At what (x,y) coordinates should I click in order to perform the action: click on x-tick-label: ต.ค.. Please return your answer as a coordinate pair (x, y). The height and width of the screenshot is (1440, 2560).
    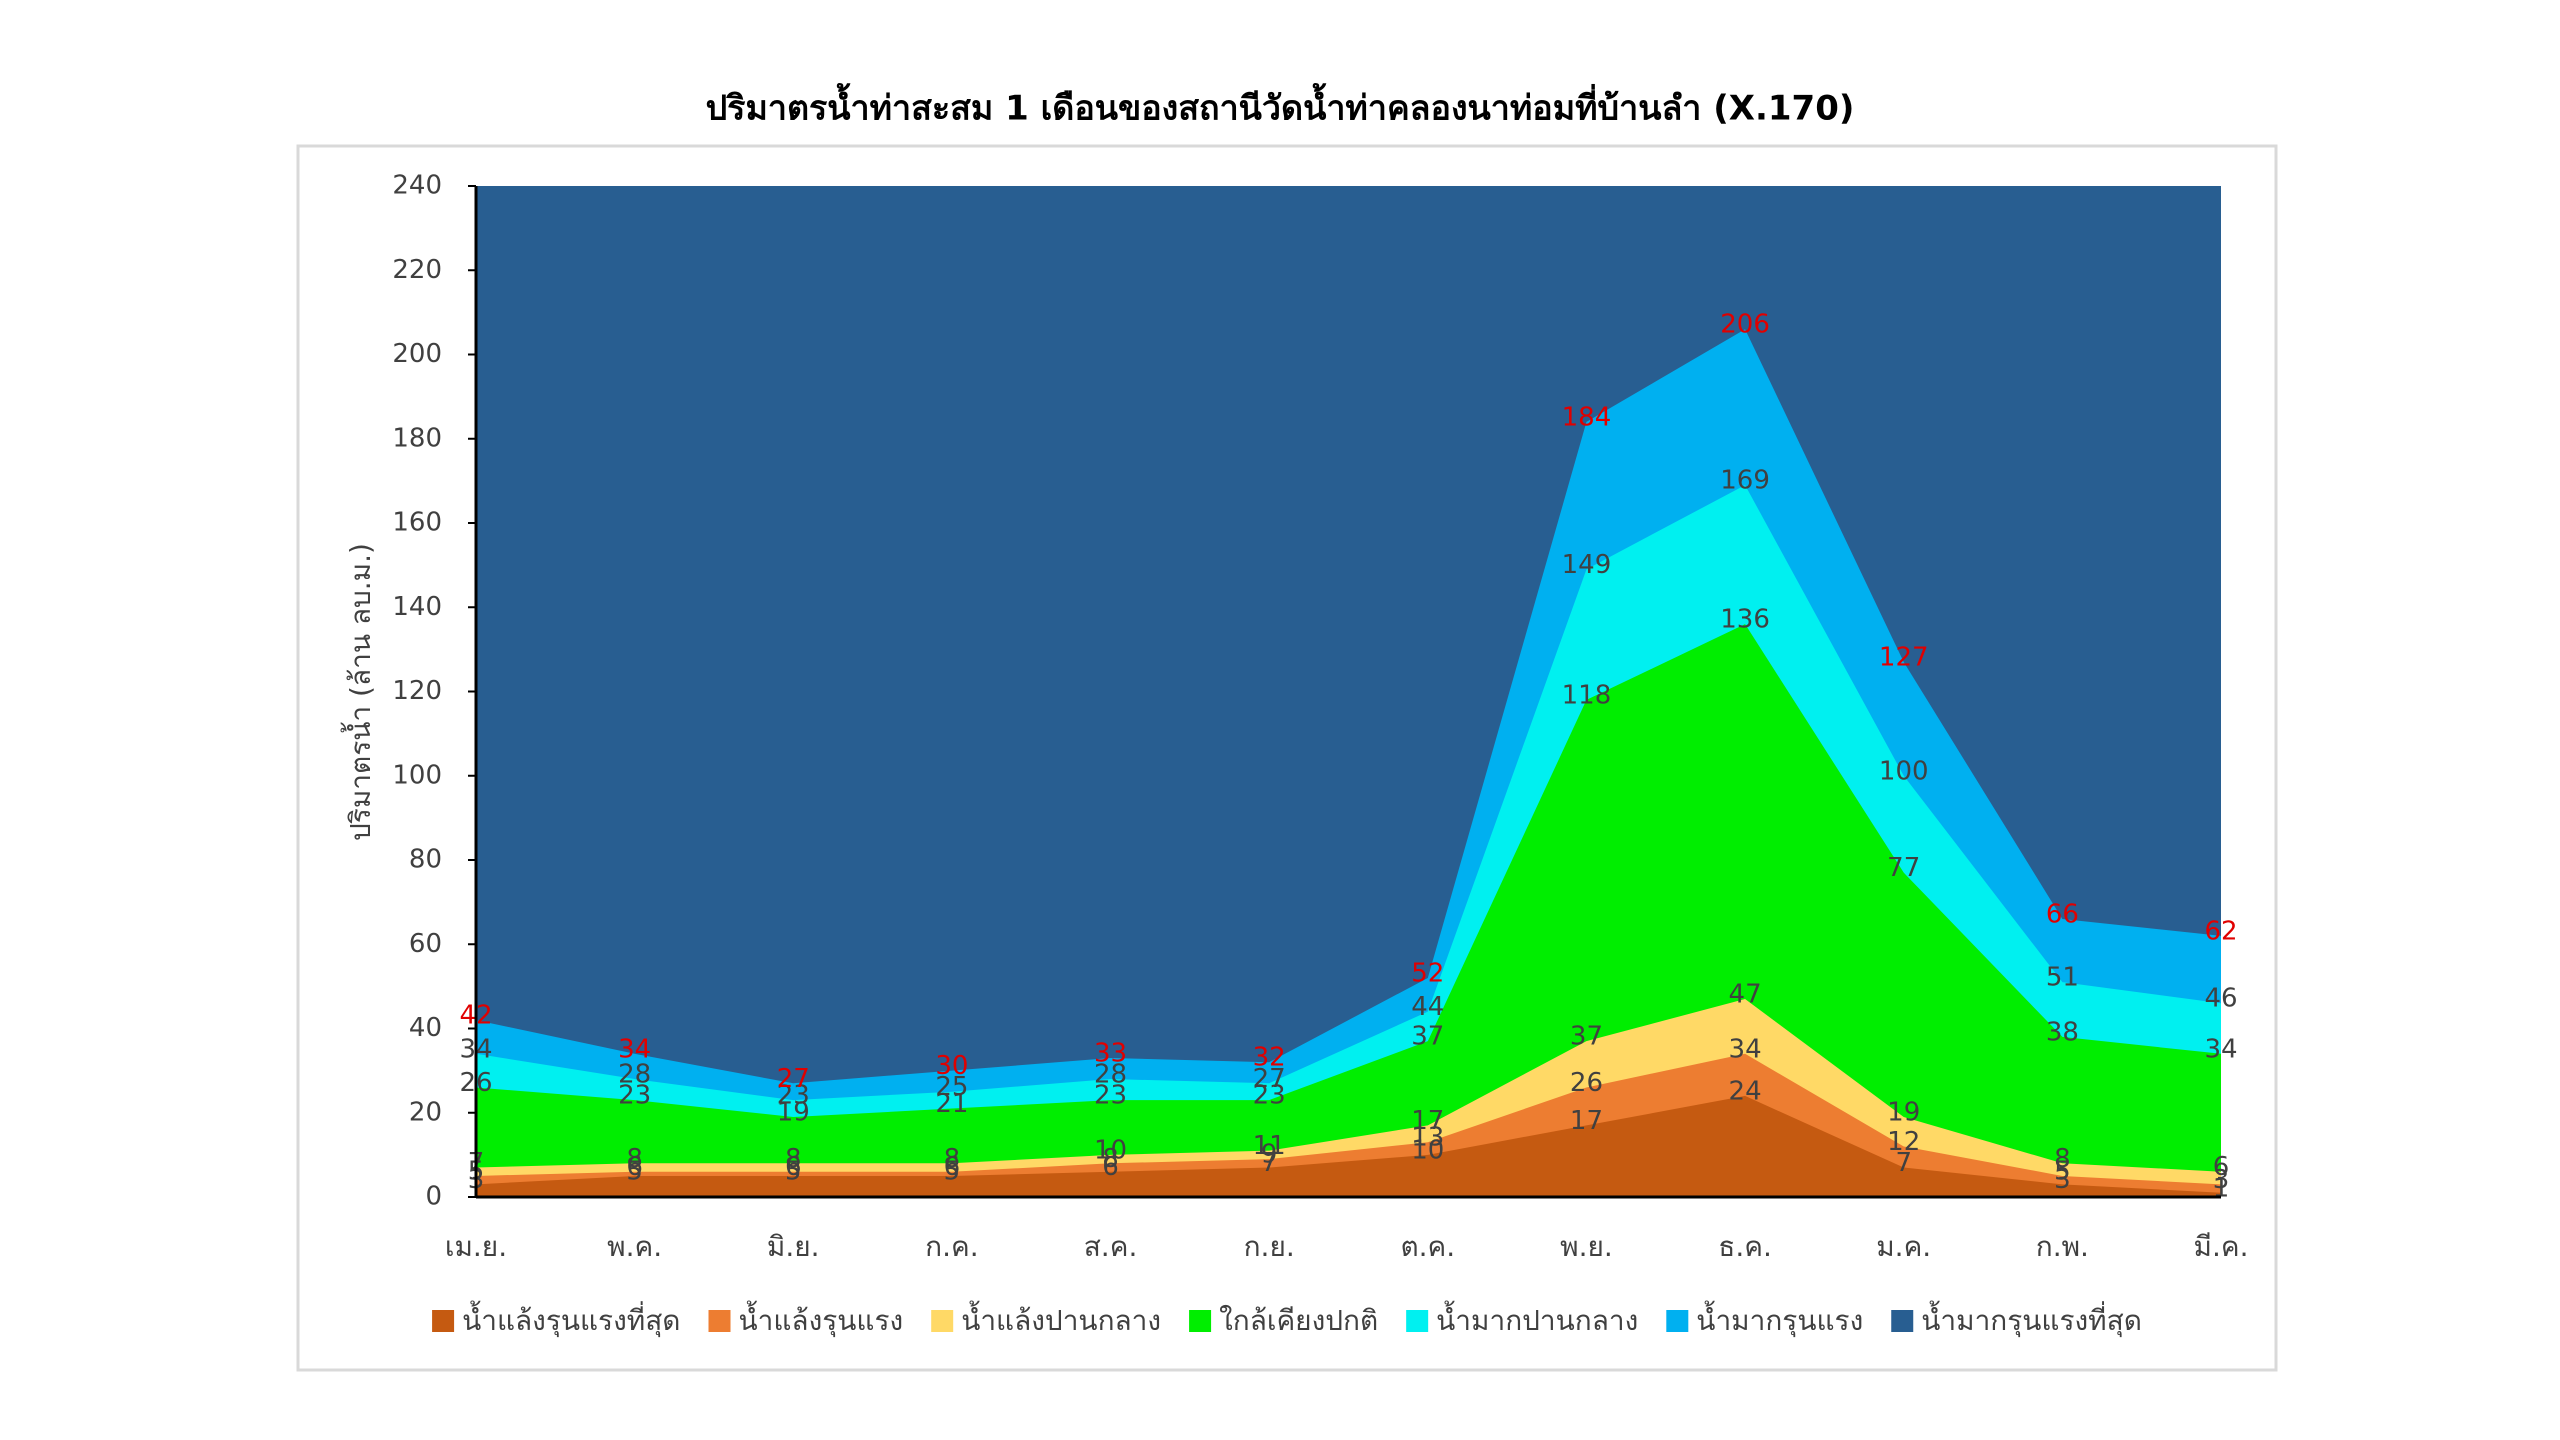
    Looking at the image, I should click on (1427, 1246).